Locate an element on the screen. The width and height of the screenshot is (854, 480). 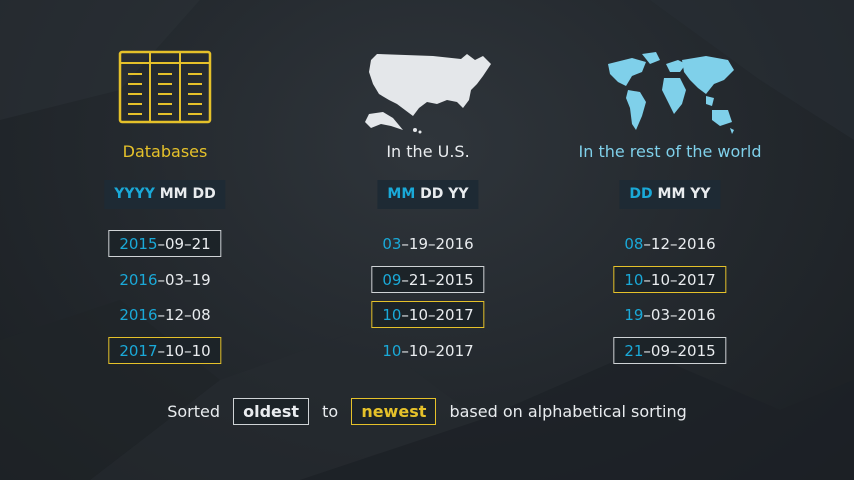
us-map-icon is located at coordinates (428, 95).